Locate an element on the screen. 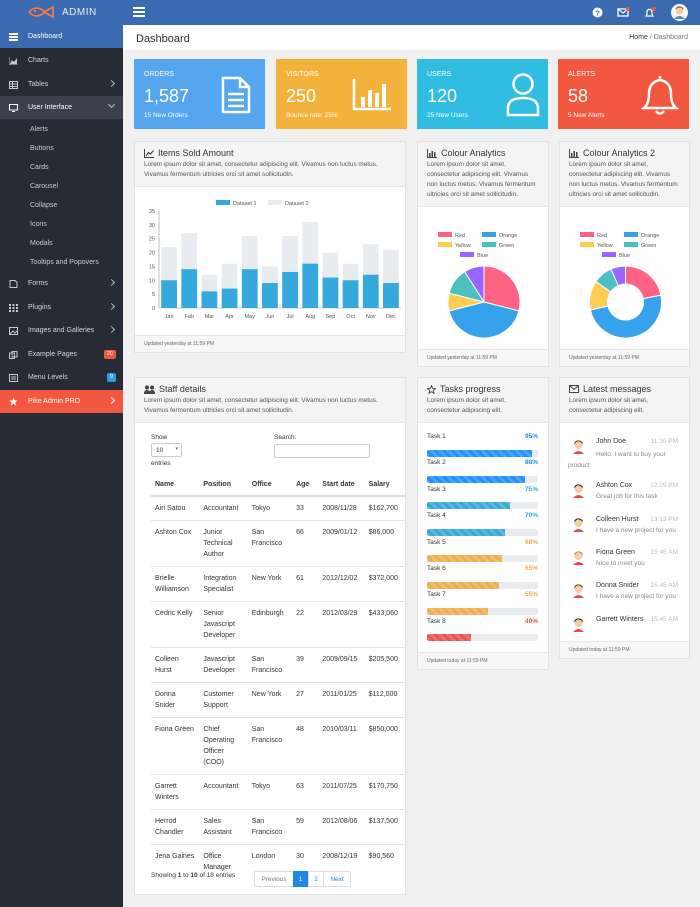  table-cell: Junior Technical Author is located at coordinates (223, 543).